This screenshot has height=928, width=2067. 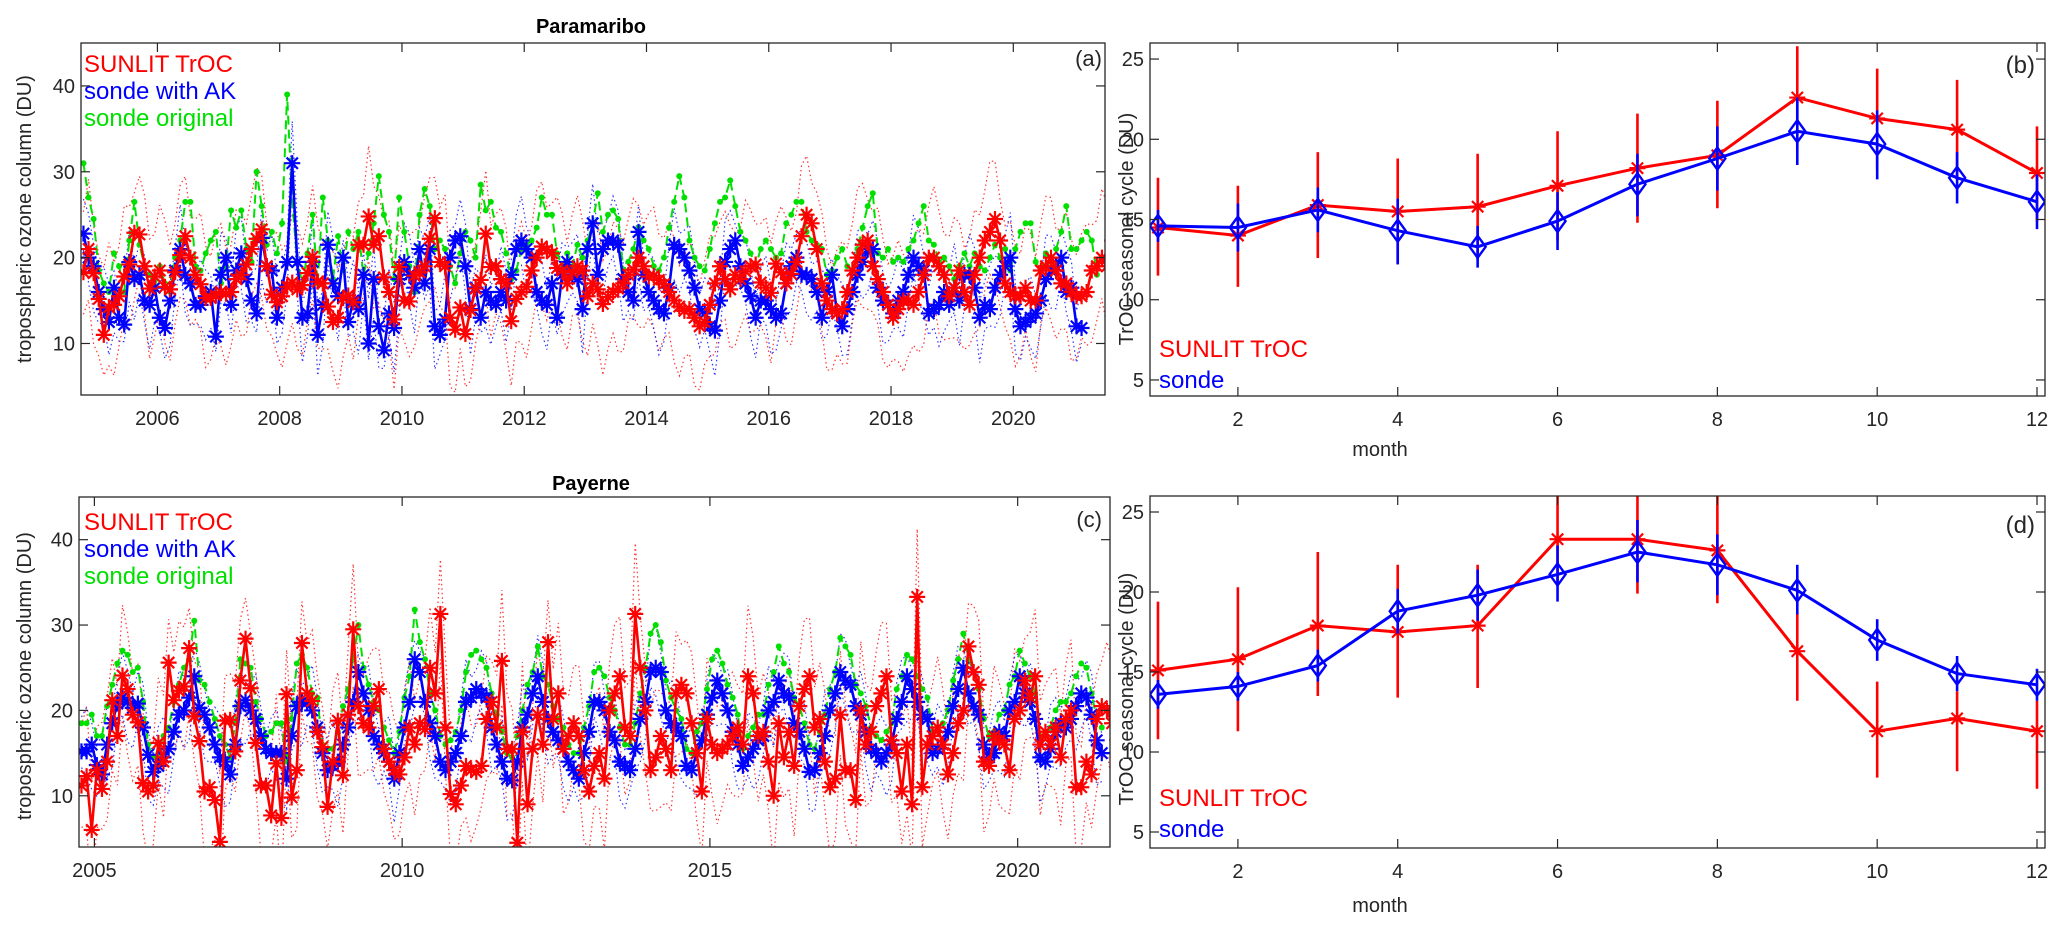 I want to click on legend-sunlit-troc: SUNLIT TrOC, so click(x=158, y=64).